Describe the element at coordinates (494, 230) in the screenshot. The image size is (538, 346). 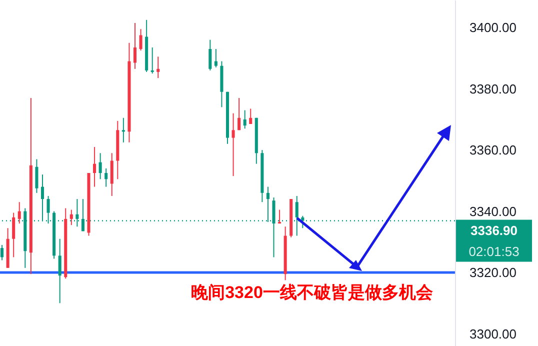
I see `ref-line-label: 3336.90` at that location.